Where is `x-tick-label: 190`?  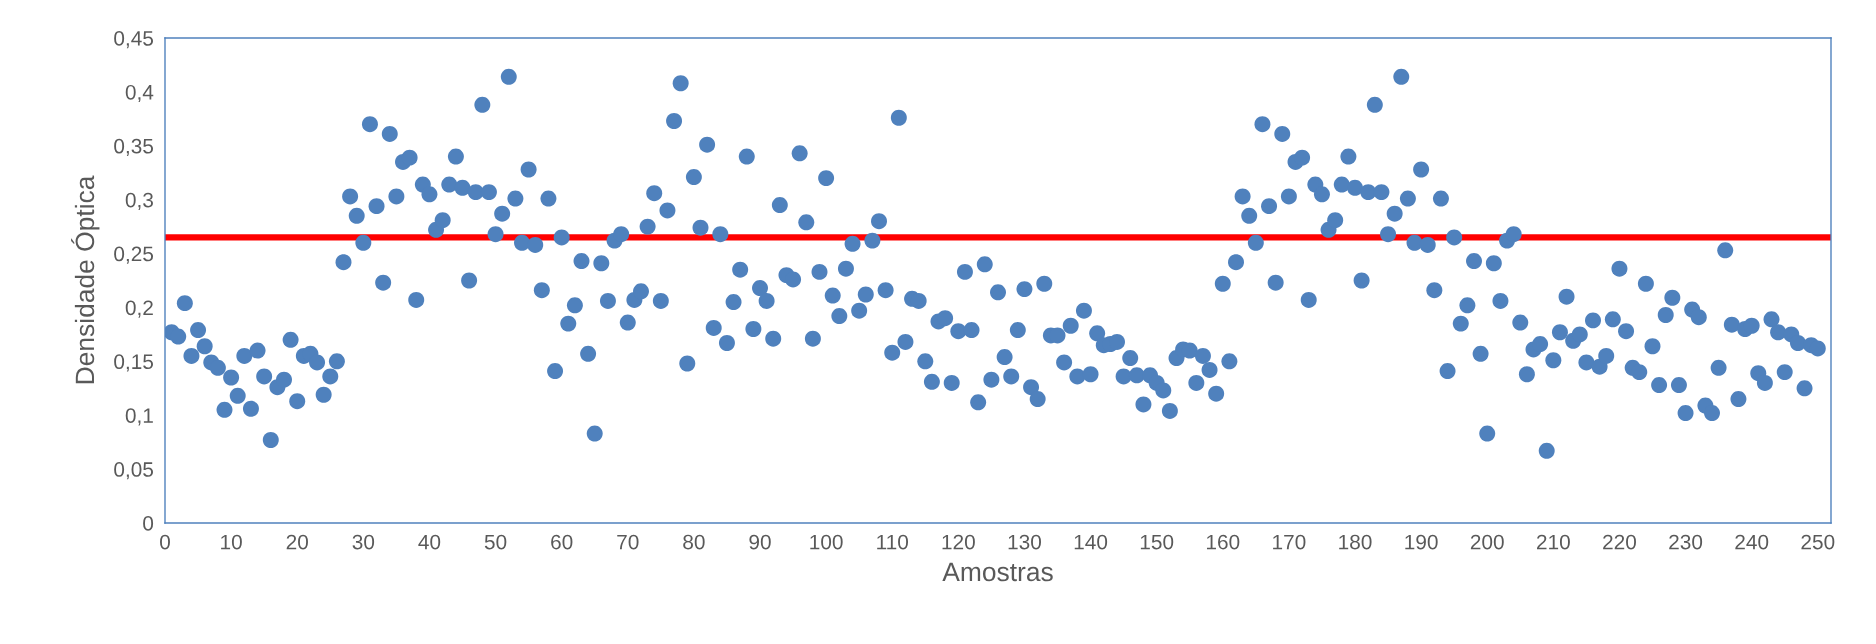 x-tick-label: 190 is located at coordinates (1421, 542).